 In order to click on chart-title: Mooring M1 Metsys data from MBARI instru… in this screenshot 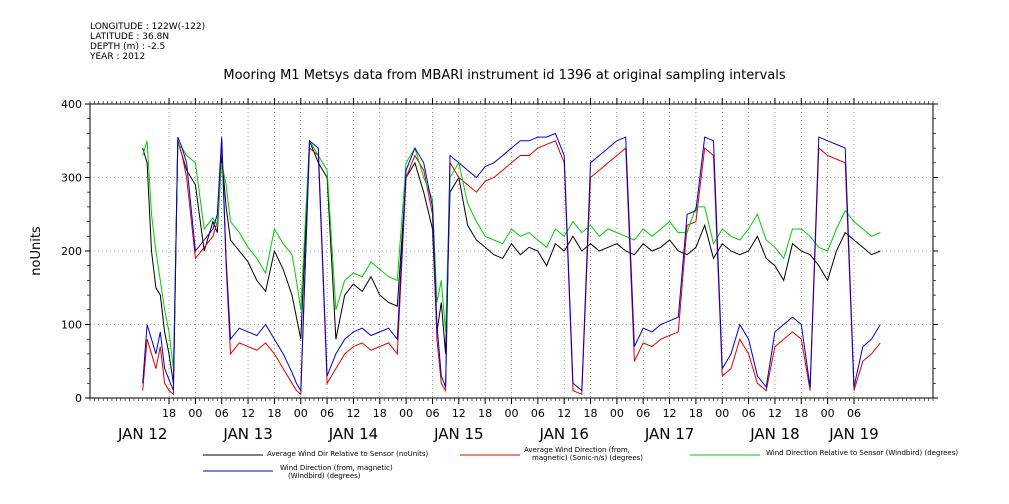, I will do `click(504, 75)`.